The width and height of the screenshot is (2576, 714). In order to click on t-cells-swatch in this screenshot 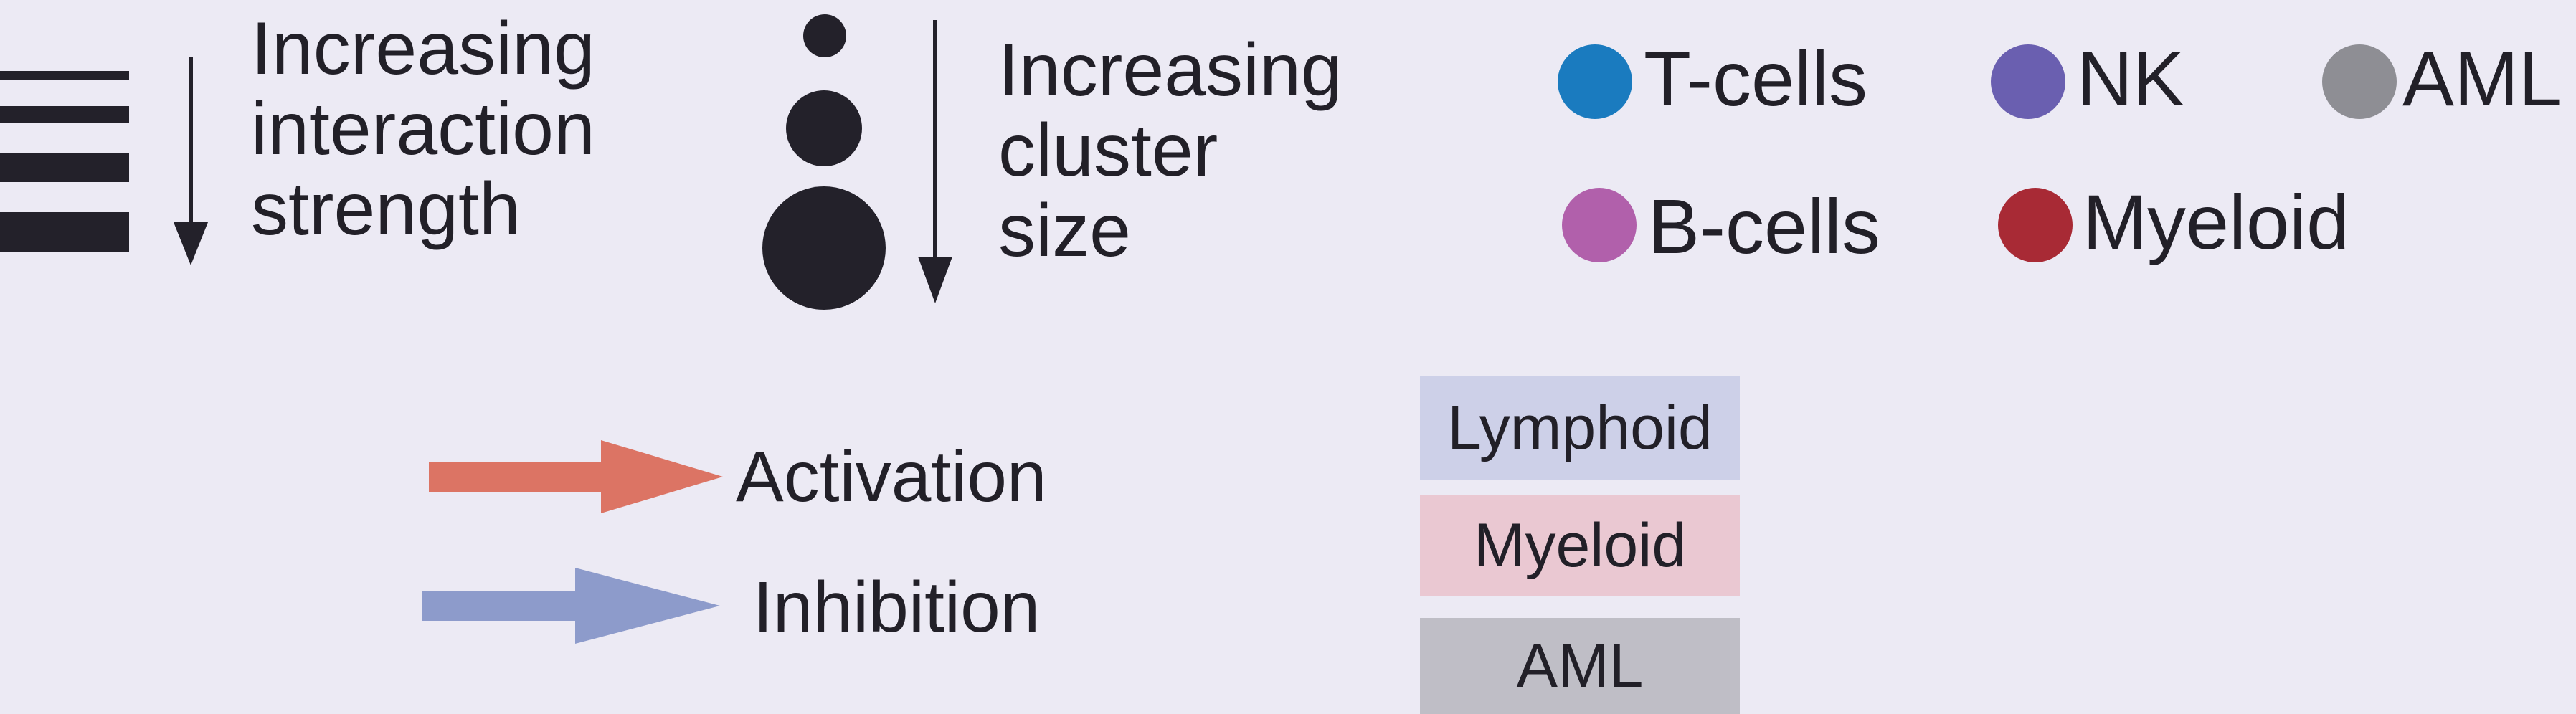, I will do `click(1595, 81)`.